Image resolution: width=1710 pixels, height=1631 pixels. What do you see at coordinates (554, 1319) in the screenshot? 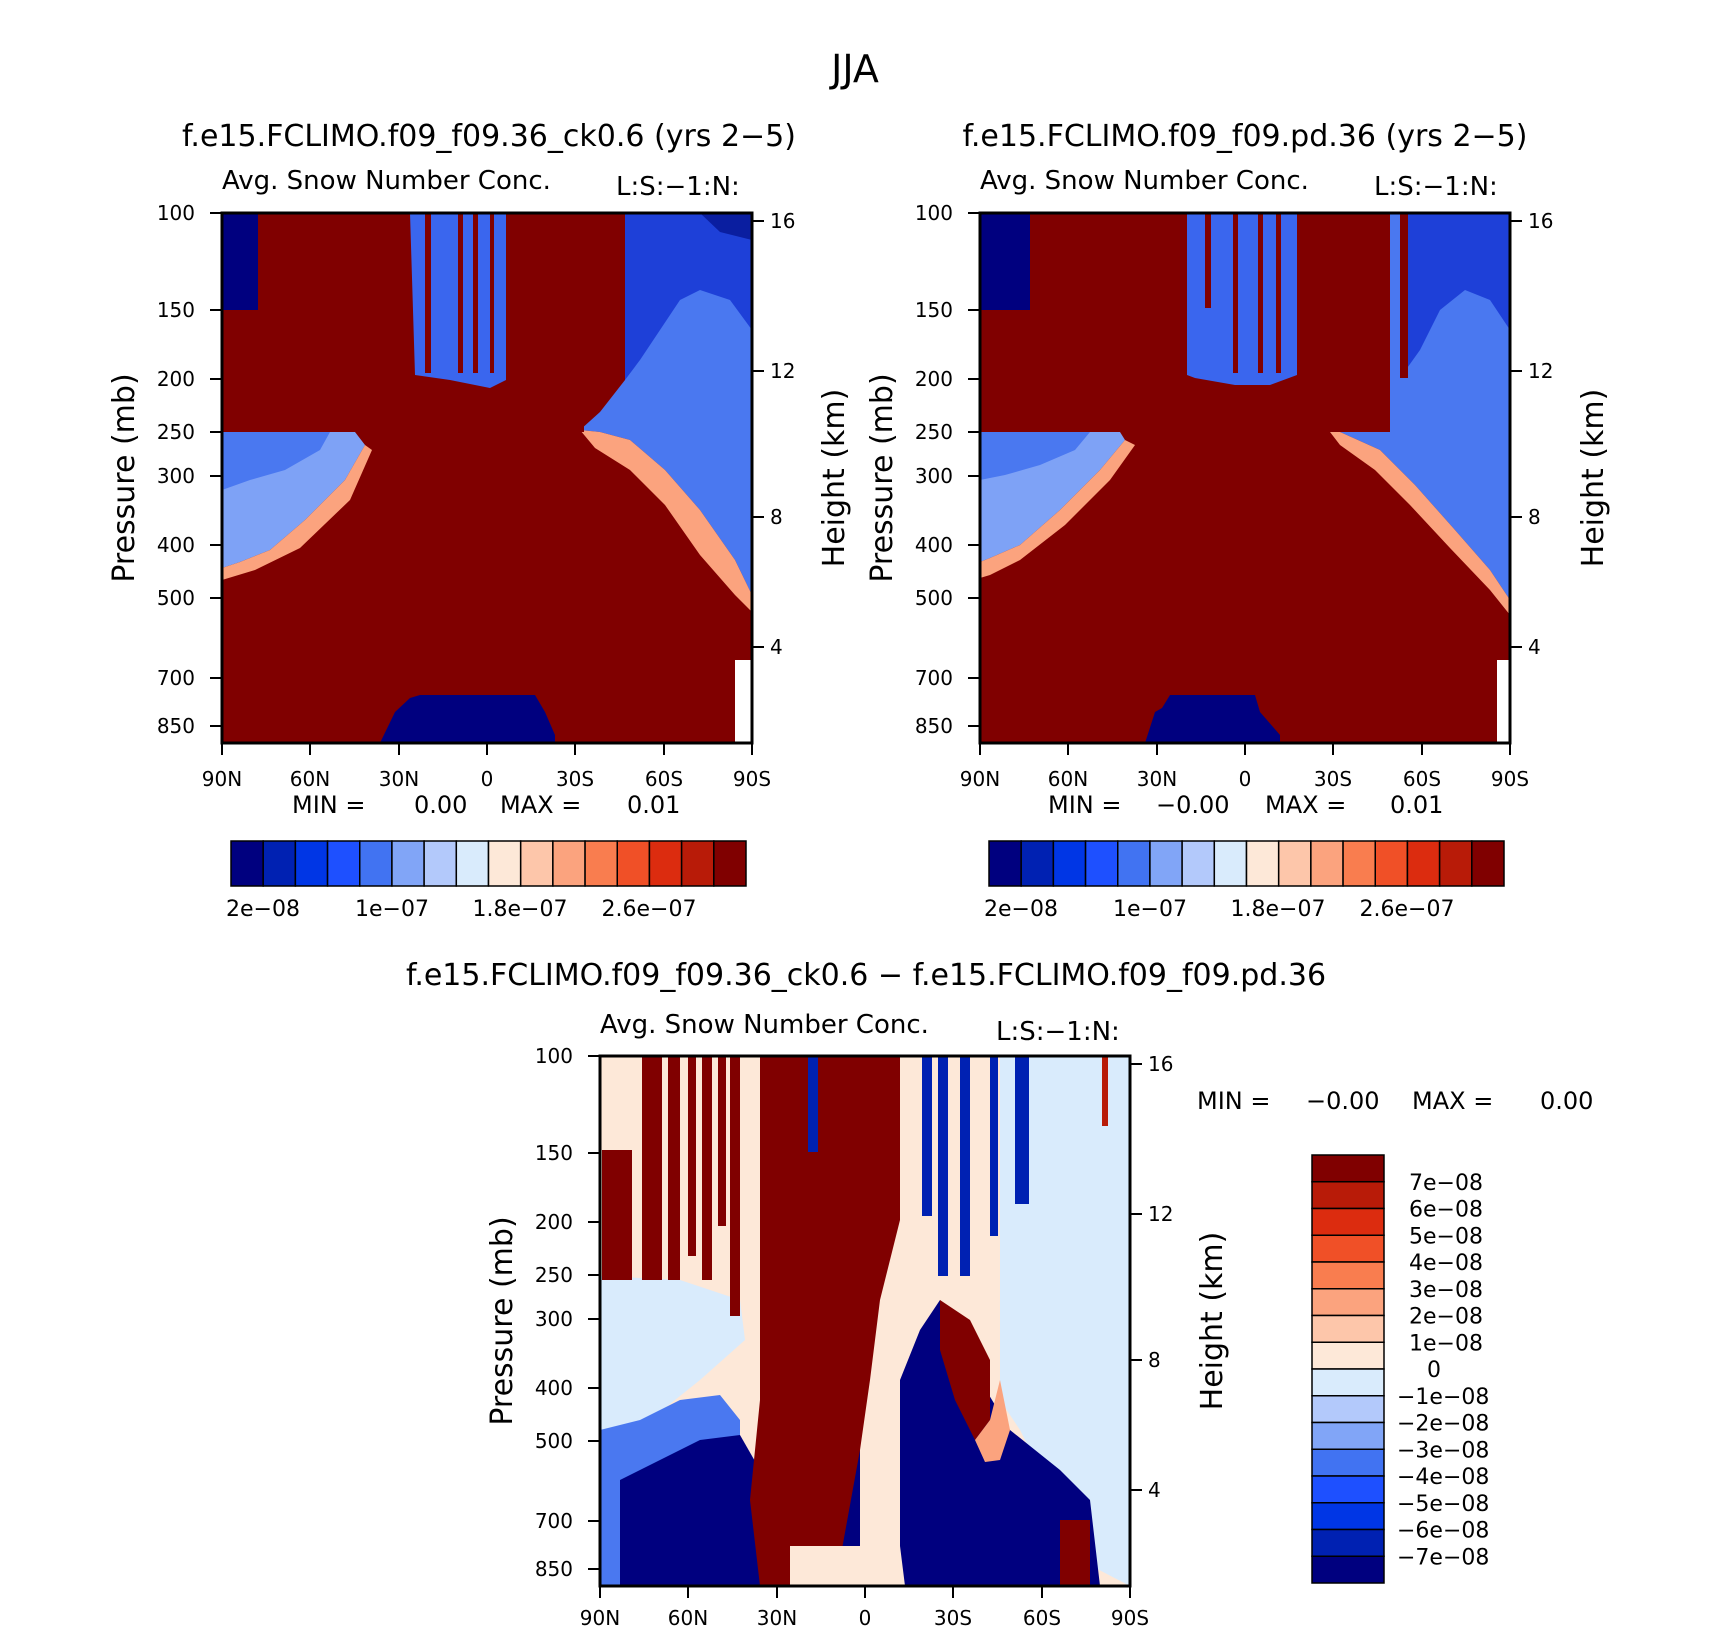
I see `y-tick-label: 300` at bounding box center [554, 1319].